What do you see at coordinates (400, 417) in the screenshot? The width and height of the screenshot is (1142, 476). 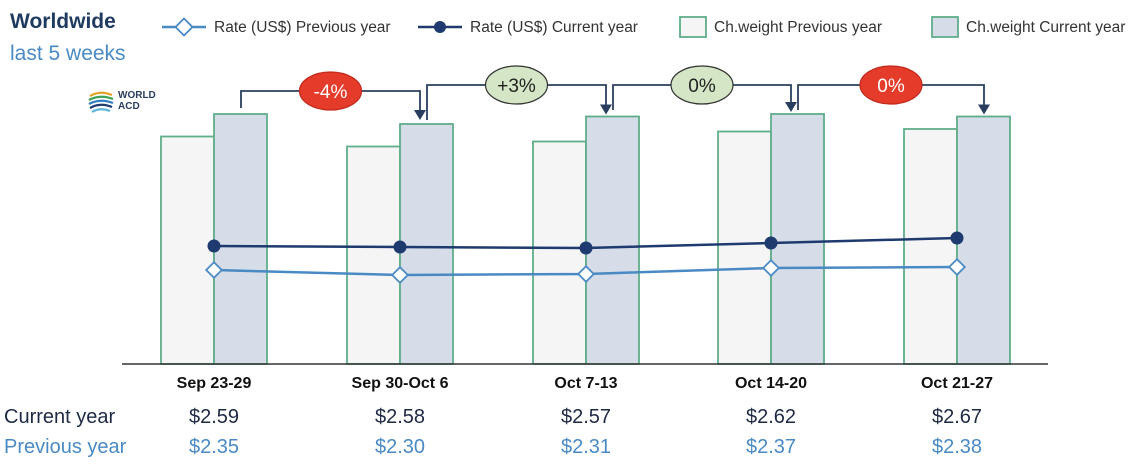 I see `current-year-value-1: $2.58` at bounding box center [400, 417].